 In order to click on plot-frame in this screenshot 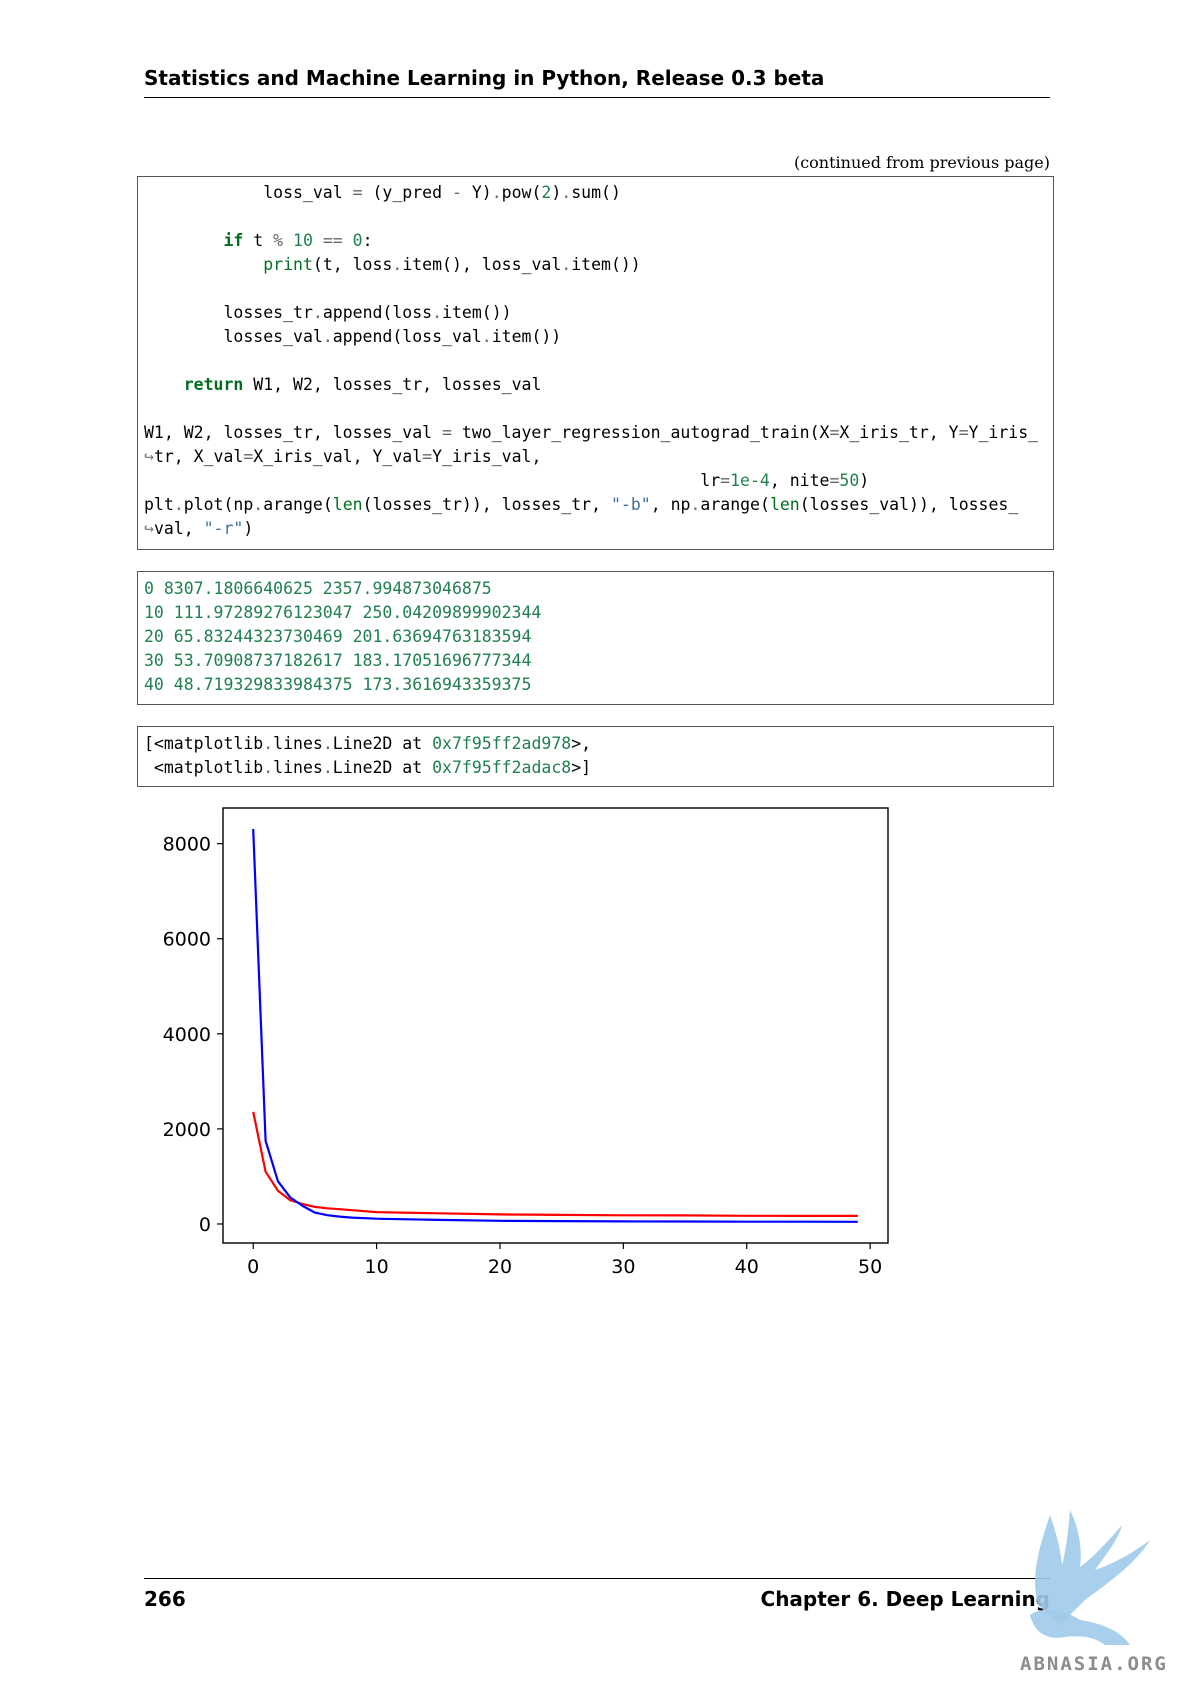, I will do `click(555, 1025)`.